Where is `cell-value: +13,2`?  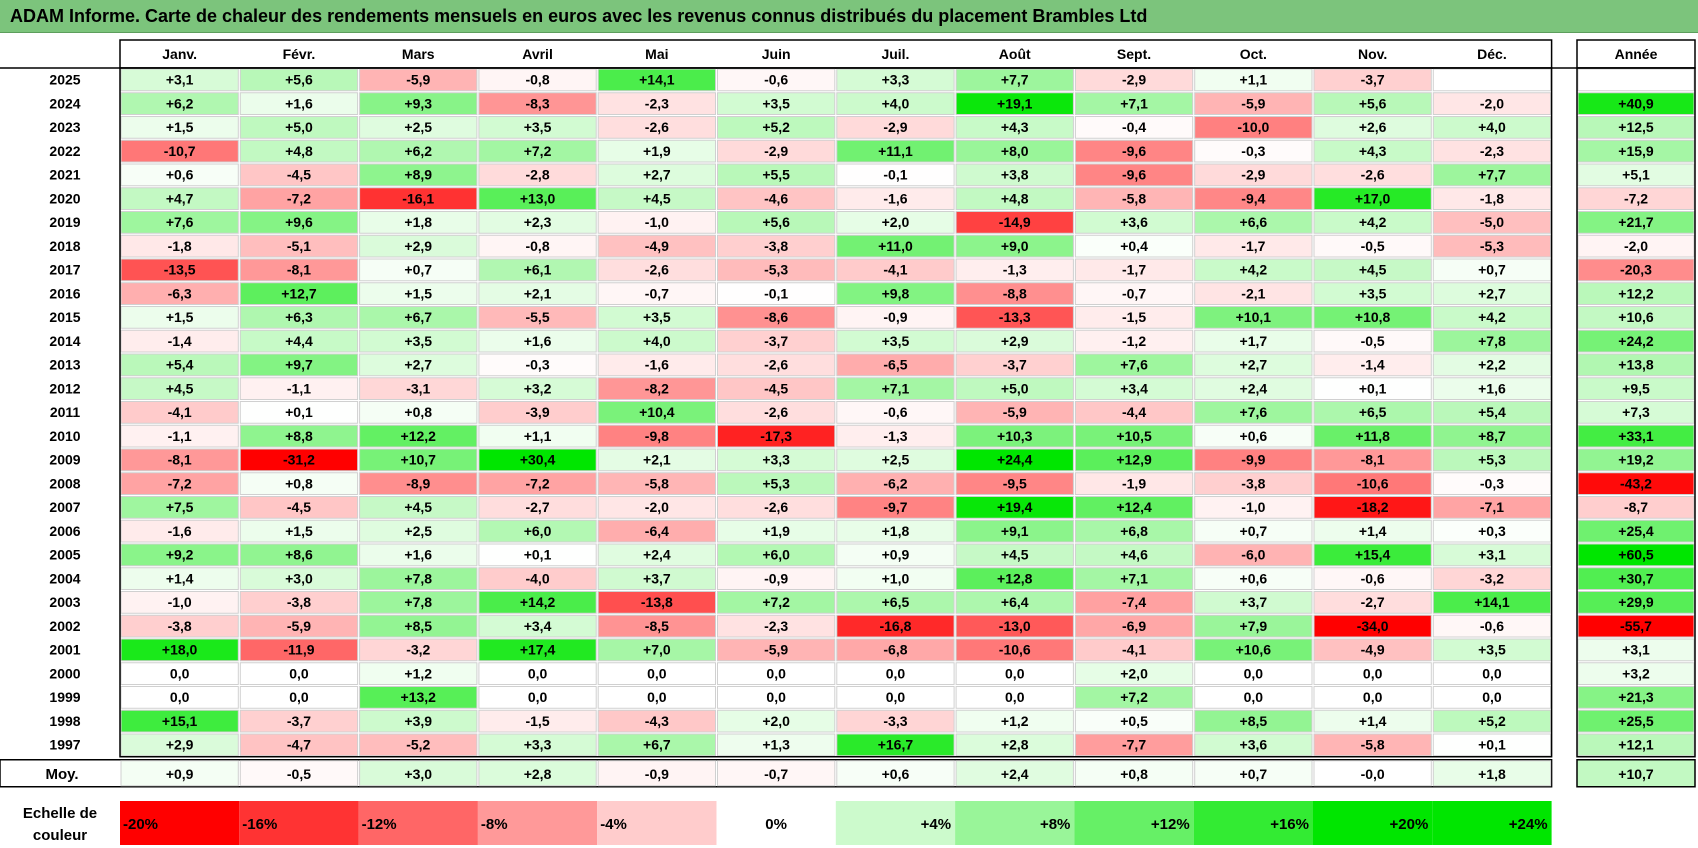 cell-value: +13,2 is located at coordinates (419, 697).